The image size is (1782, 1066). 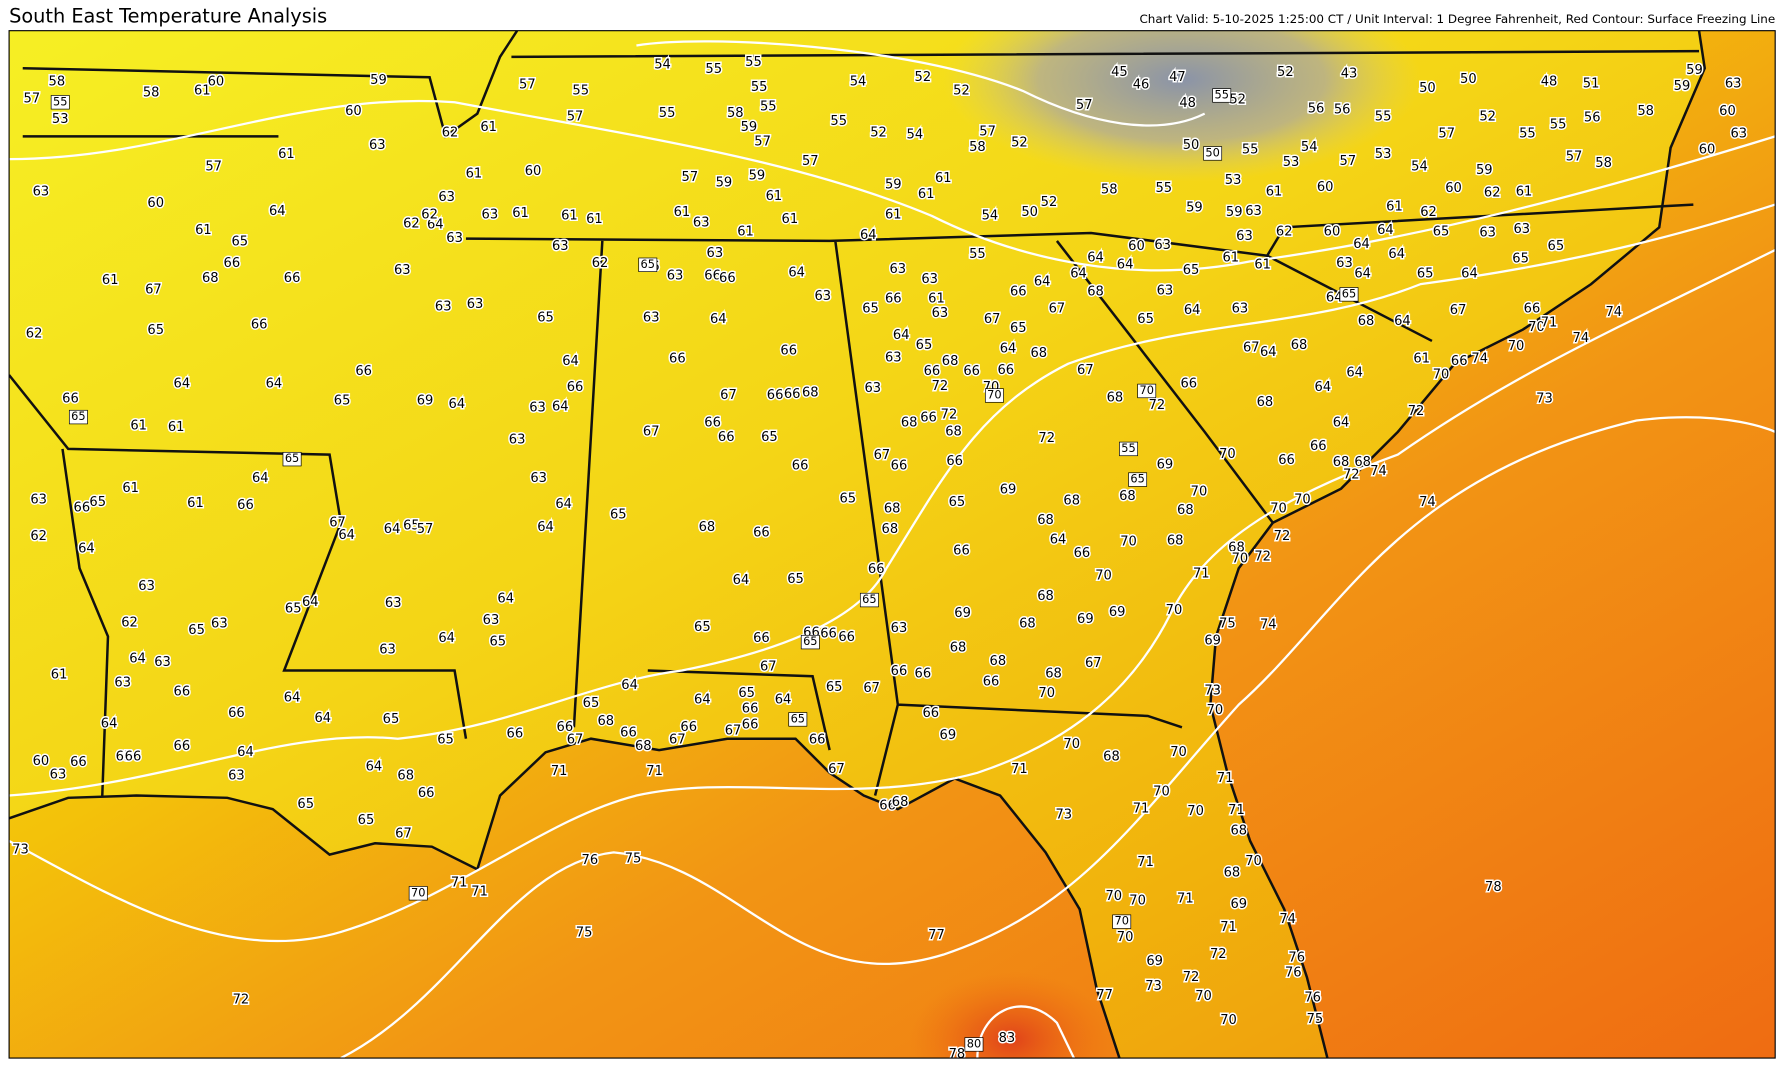 What do you see at coordinates (1185, 898) in the screenshot?
I see `station-temp: 71` at bounding box center [1185, 898].